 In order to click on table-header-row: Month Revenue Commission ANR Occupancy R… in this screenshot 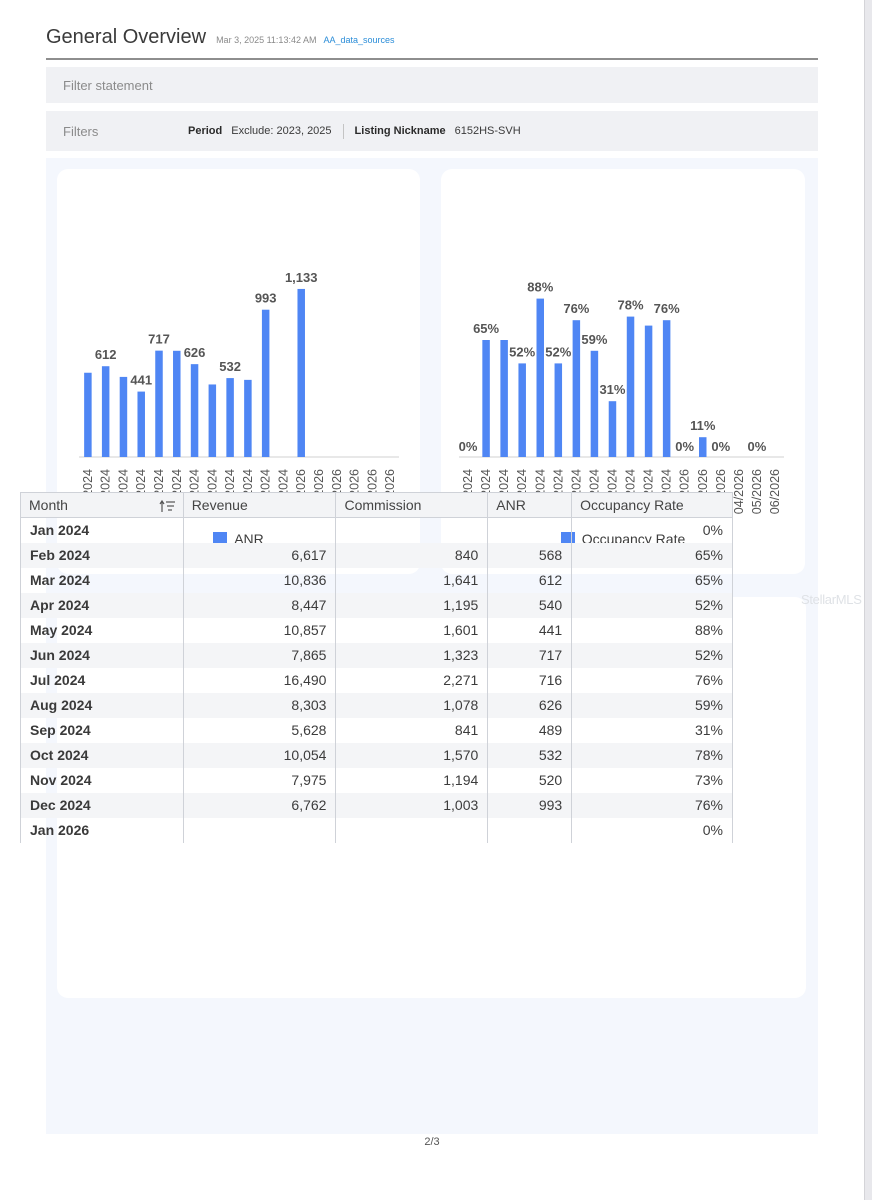, I will do `click(376, 505)`.